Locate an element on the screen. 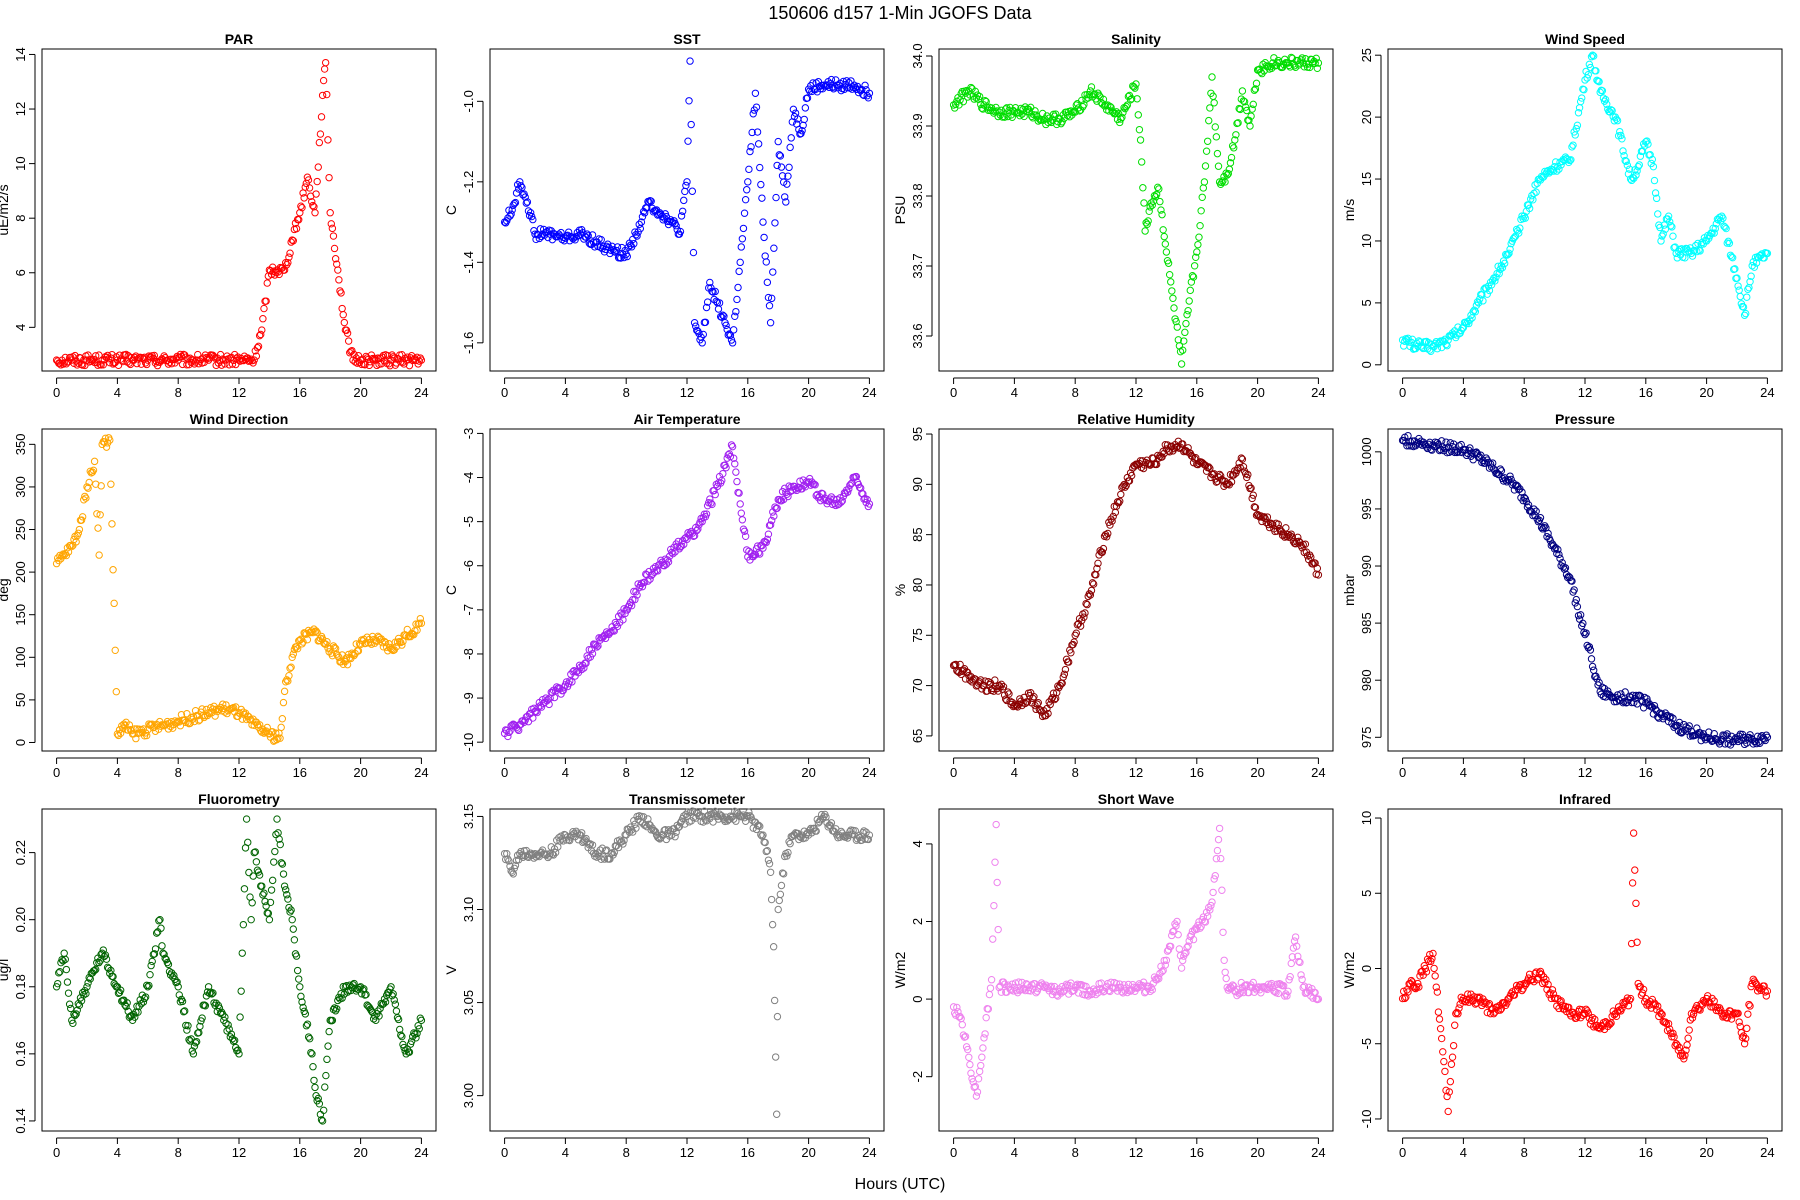 This screenshot has height=1200, width=1800. y-axis-label: C is located at coordinates (451, 590).